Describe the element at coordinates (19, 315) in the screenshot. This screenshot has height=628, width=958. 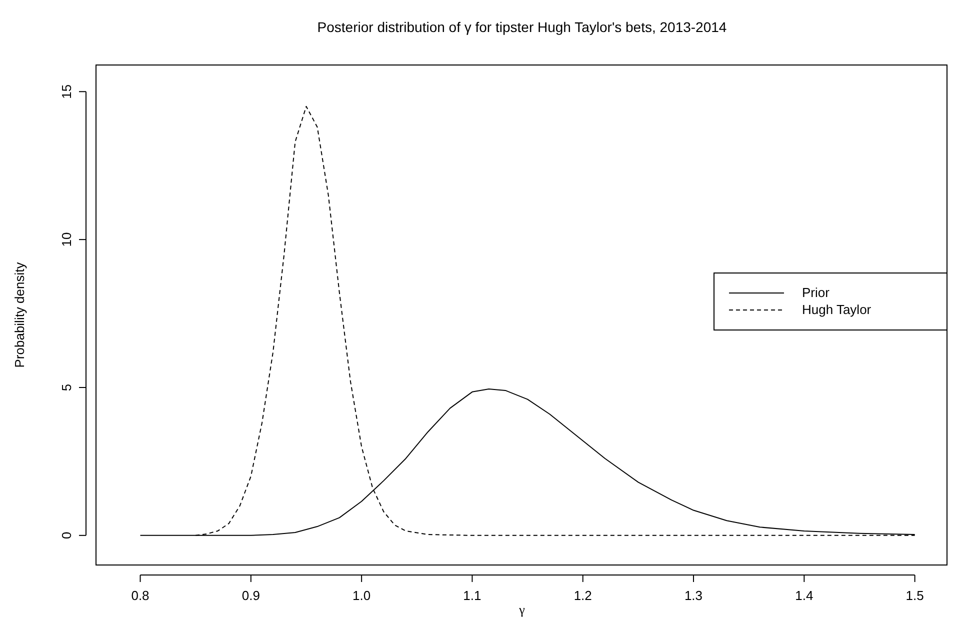
I see `y-axis-title: Probability density` at that location.